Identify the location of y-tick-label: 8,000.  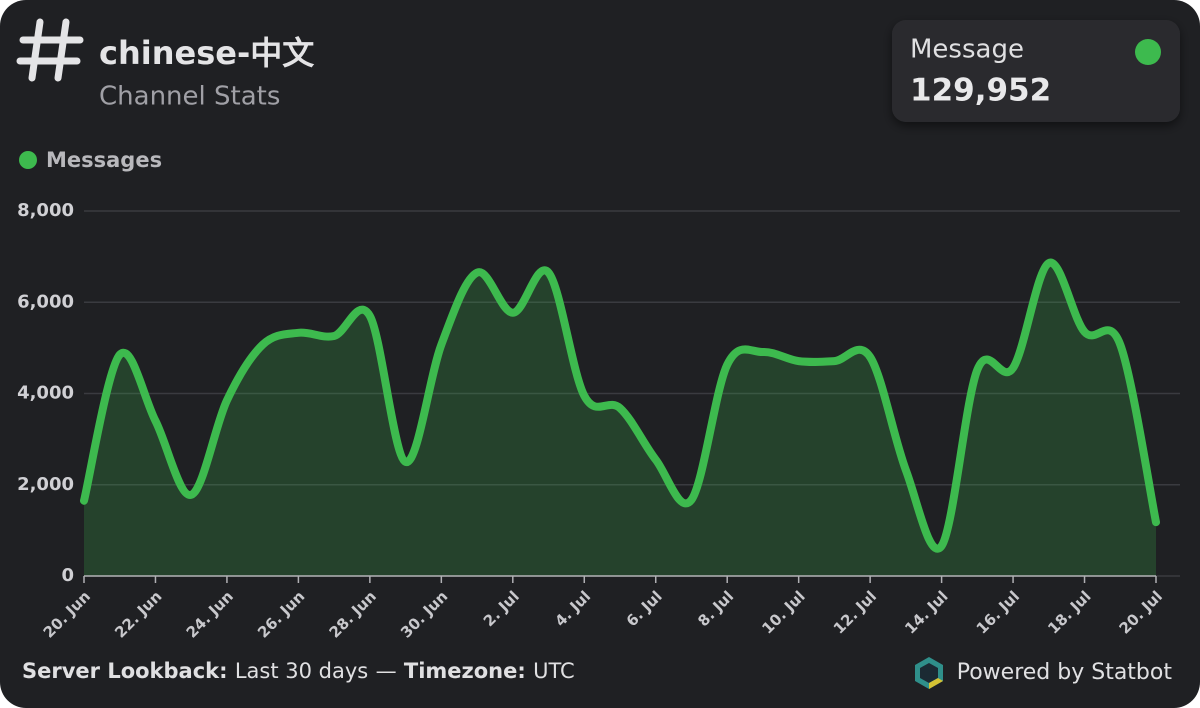
(45, 210).